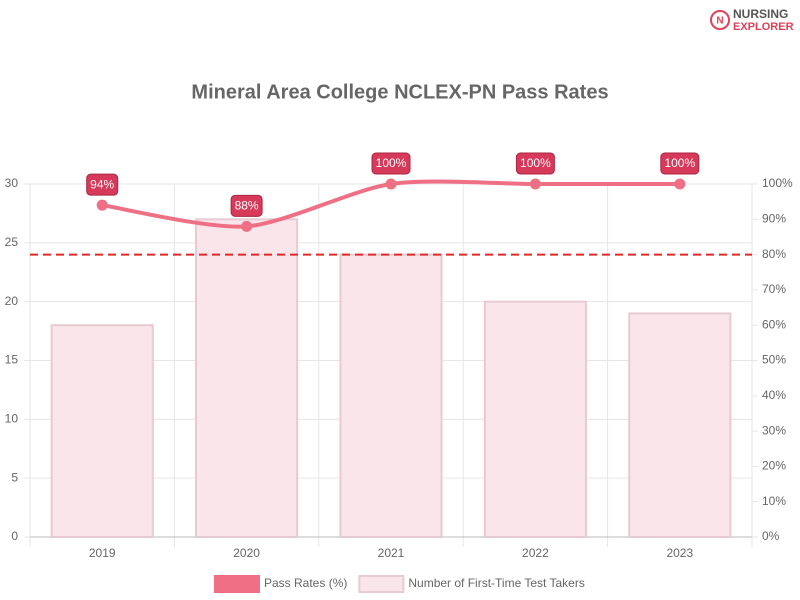 Image resolution: width=800 pixels, height=600 pixels. Describe the element at coordinates (12, 242) in the screenshot. I see `y-tick-label: 25` at that location.